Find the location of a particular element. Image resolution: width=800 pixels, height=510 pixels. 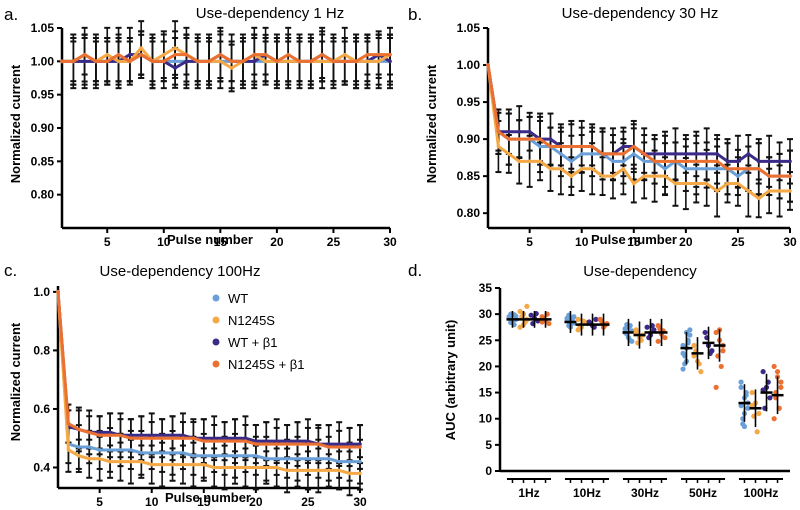

y-tick-label: 25 is located at coordinates (486, 340).